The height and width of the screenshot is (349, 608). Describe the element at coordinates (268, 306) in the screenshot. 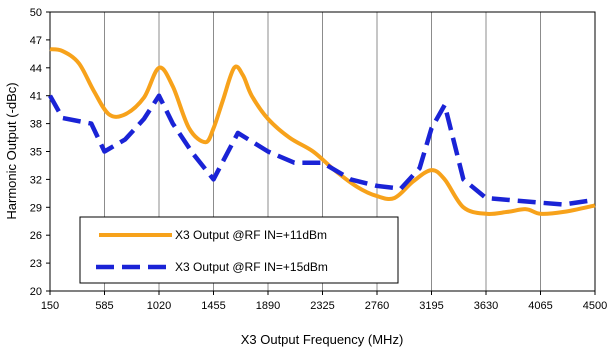

I see `x-tick-label: 1890` at that location.